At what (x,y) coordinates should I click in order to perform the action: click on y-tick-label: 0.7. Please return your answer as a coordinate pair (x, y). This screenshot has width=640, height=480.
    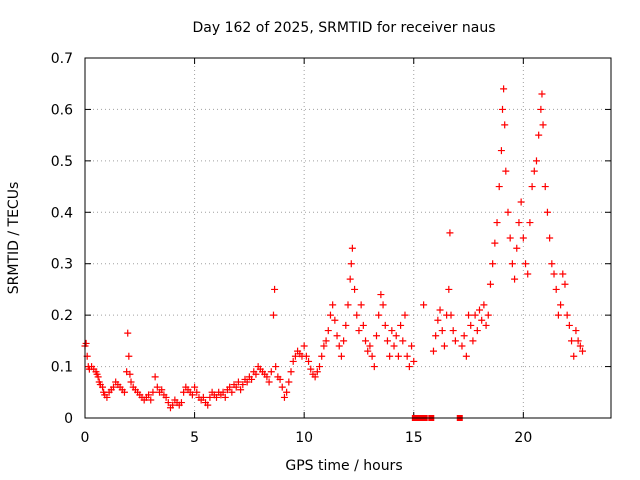
    Looking at the image, I should click on (62, 59).